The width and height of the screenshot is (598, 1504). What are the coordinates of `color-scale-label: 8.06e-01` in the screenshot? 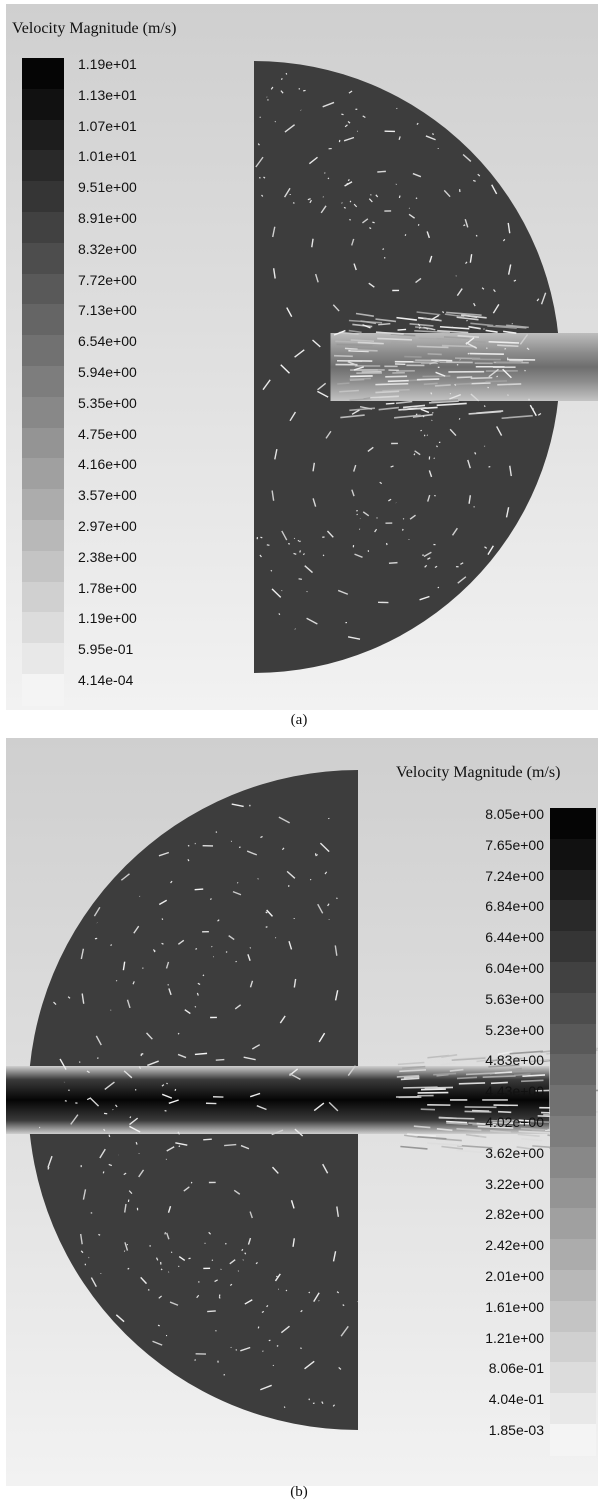 It's located at (516, 1368).